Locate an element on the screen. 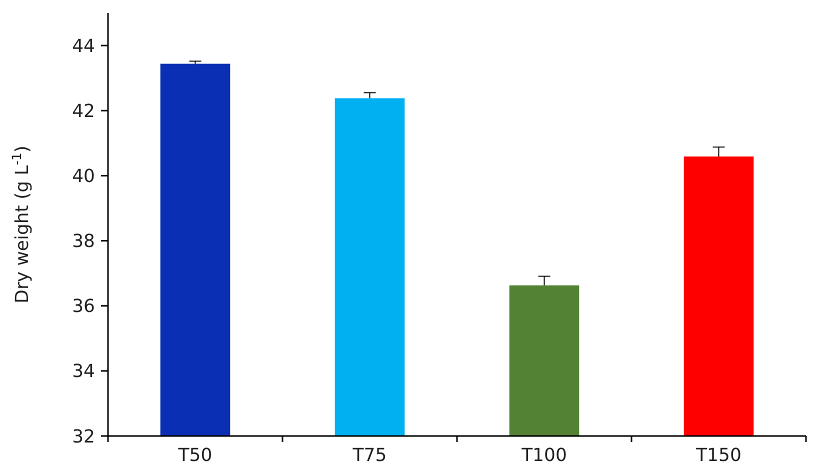  y-tick-label: 42 is located at coordinates (83, 111).